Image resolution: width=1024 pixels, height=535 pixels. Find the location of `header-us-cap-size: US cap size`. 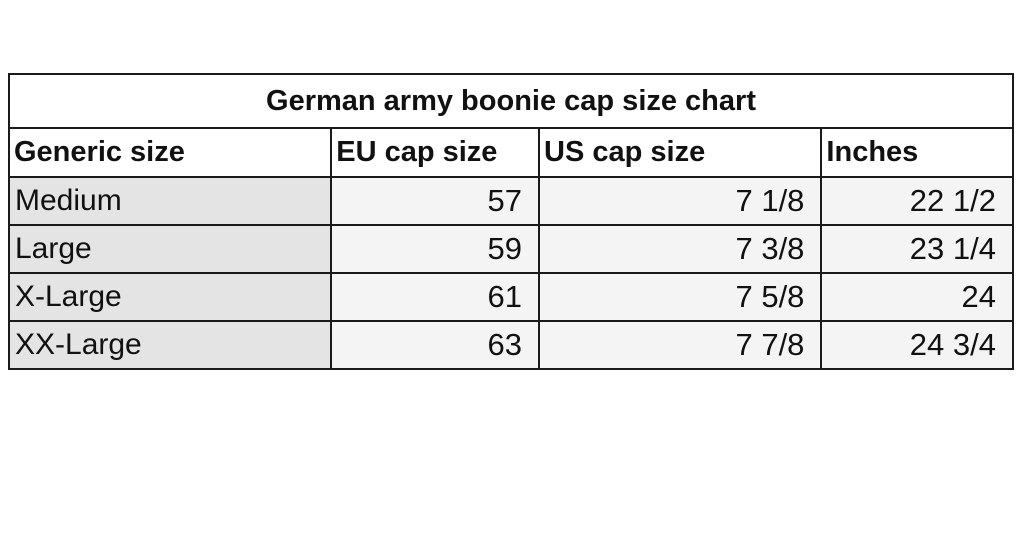

header-us-cap-size: US cap size is located at coordinates (680, 152).